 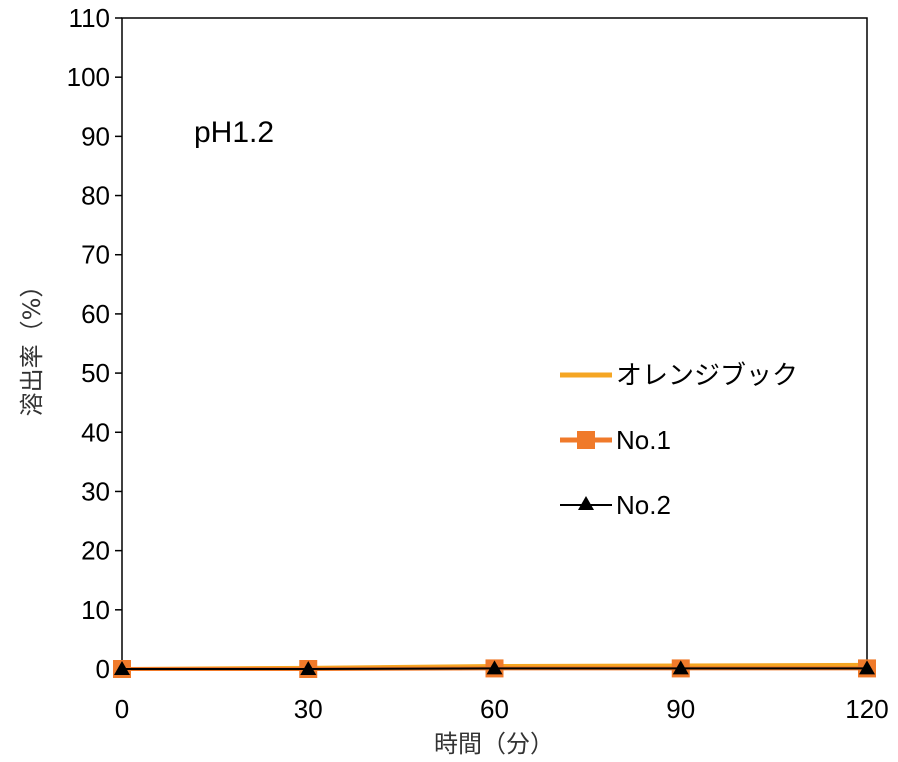 I want to click on legend-label-no2: No.2, so click(x=643, y=505).